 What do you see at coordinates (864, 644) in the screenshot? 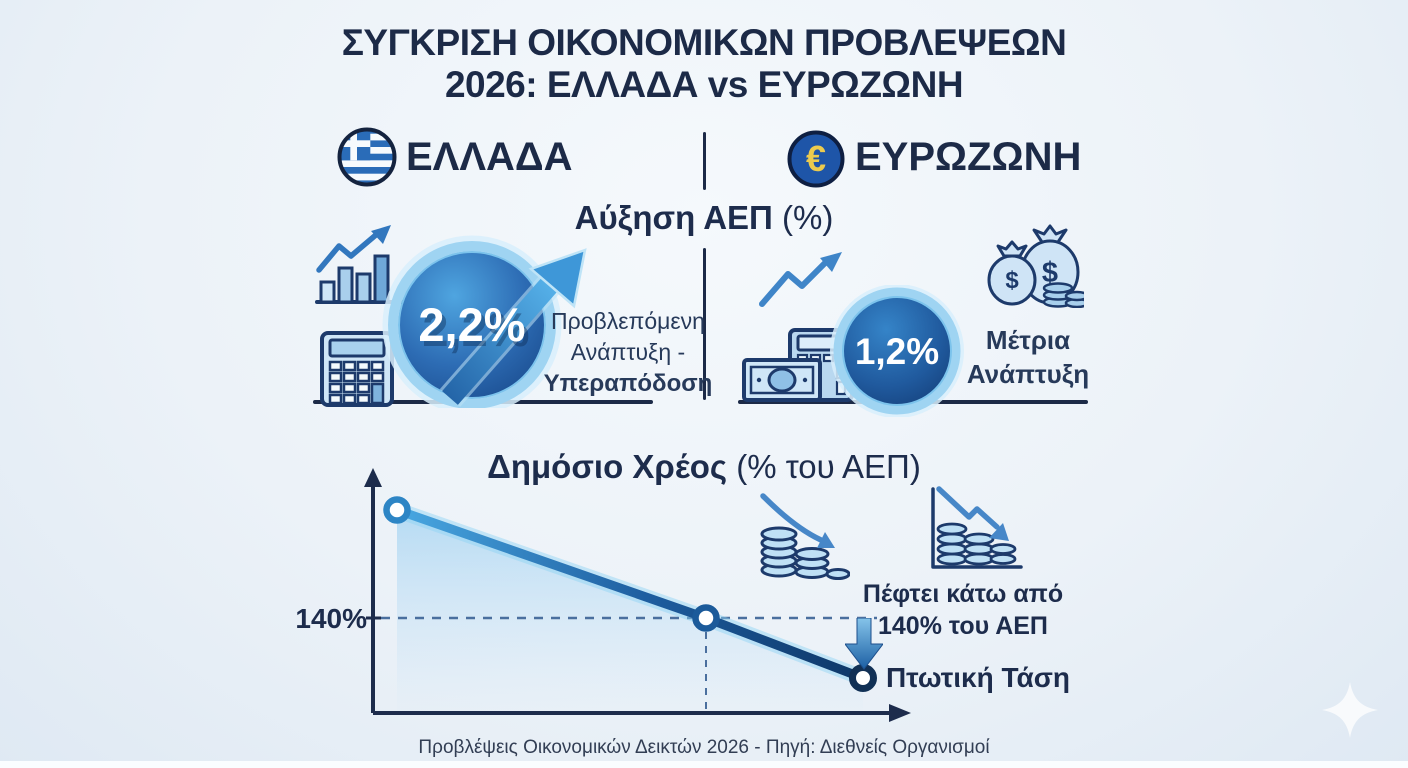
I see `down-arrow-icon` at bounding box center [864, 644].